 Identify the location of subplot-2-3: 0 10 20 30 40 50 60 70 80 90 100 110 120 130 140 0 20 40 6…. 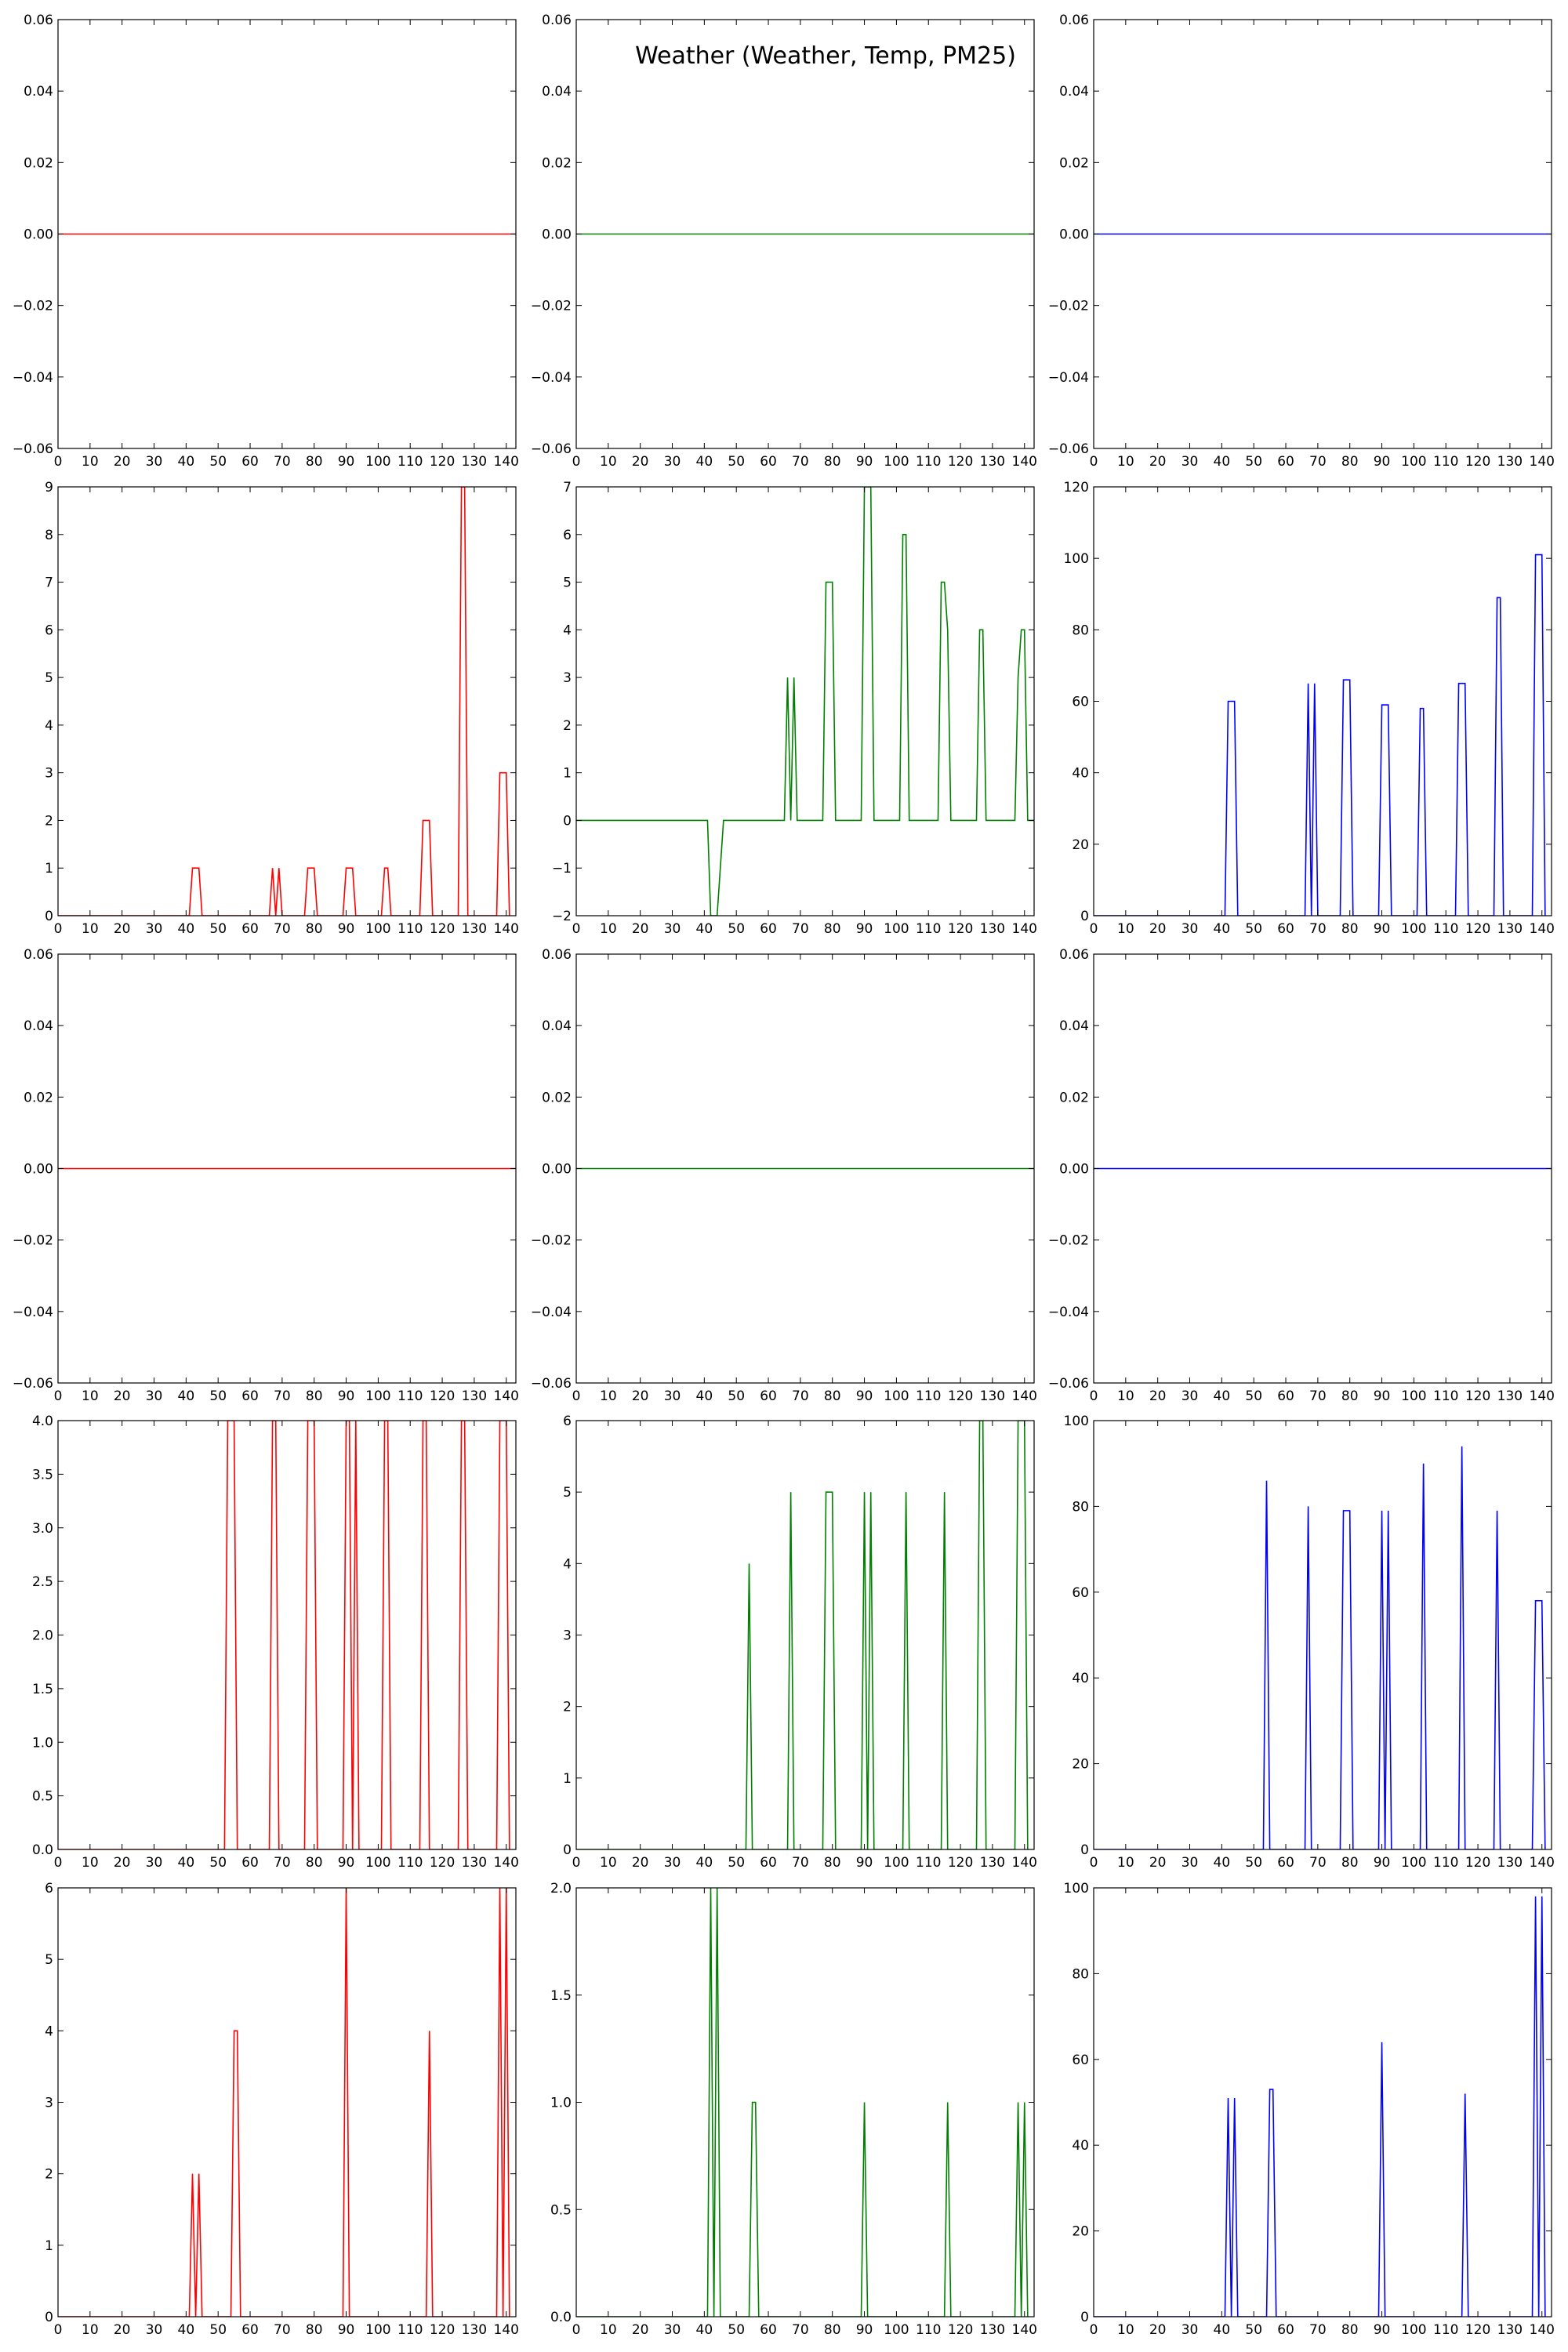
(1309, 708).